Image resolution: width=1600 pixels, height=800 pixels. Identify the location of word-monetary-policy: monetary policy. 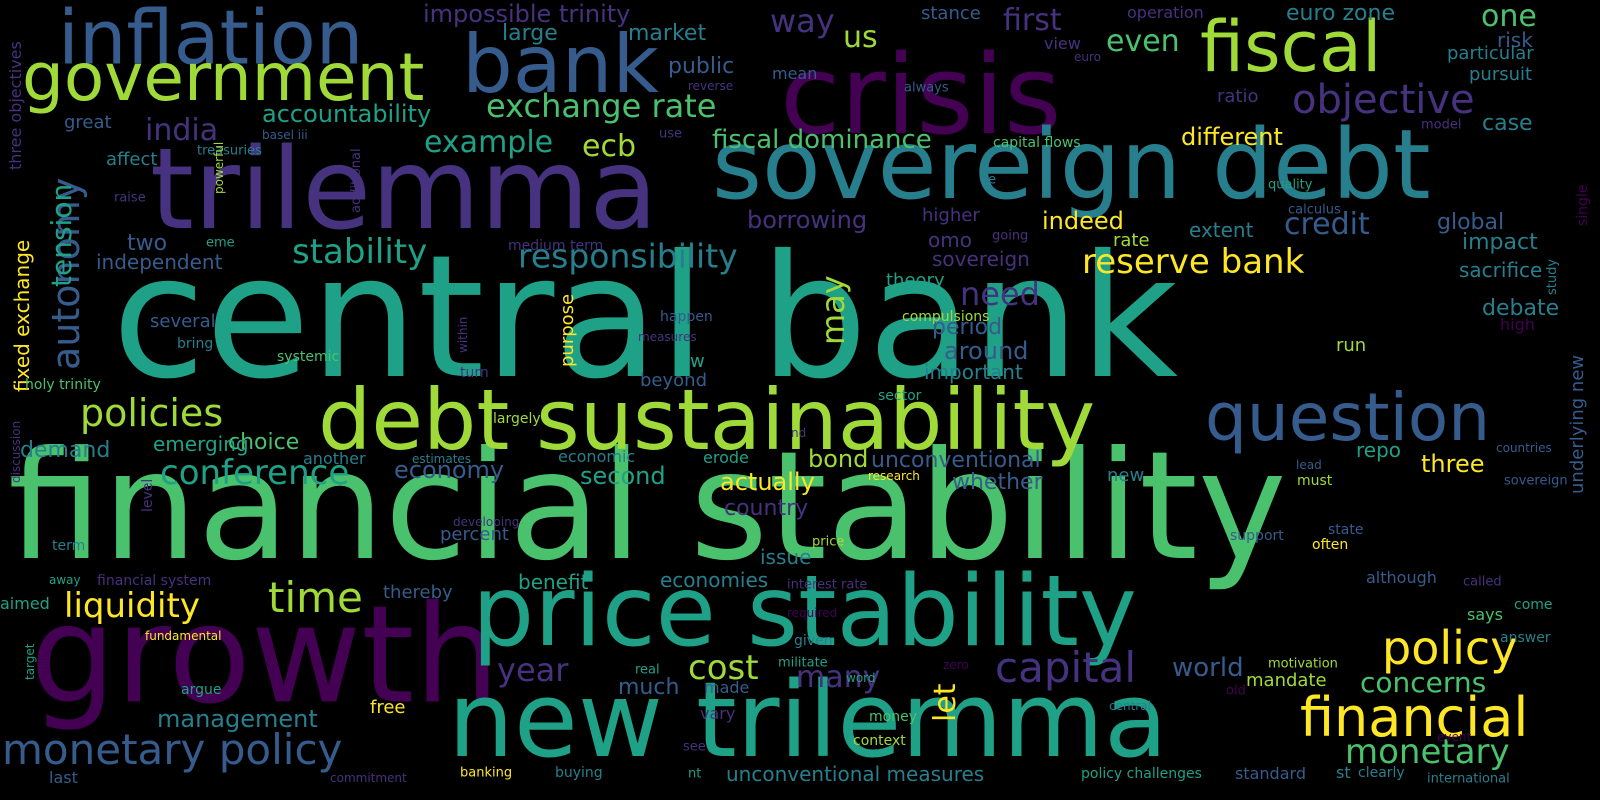
(172, 749).